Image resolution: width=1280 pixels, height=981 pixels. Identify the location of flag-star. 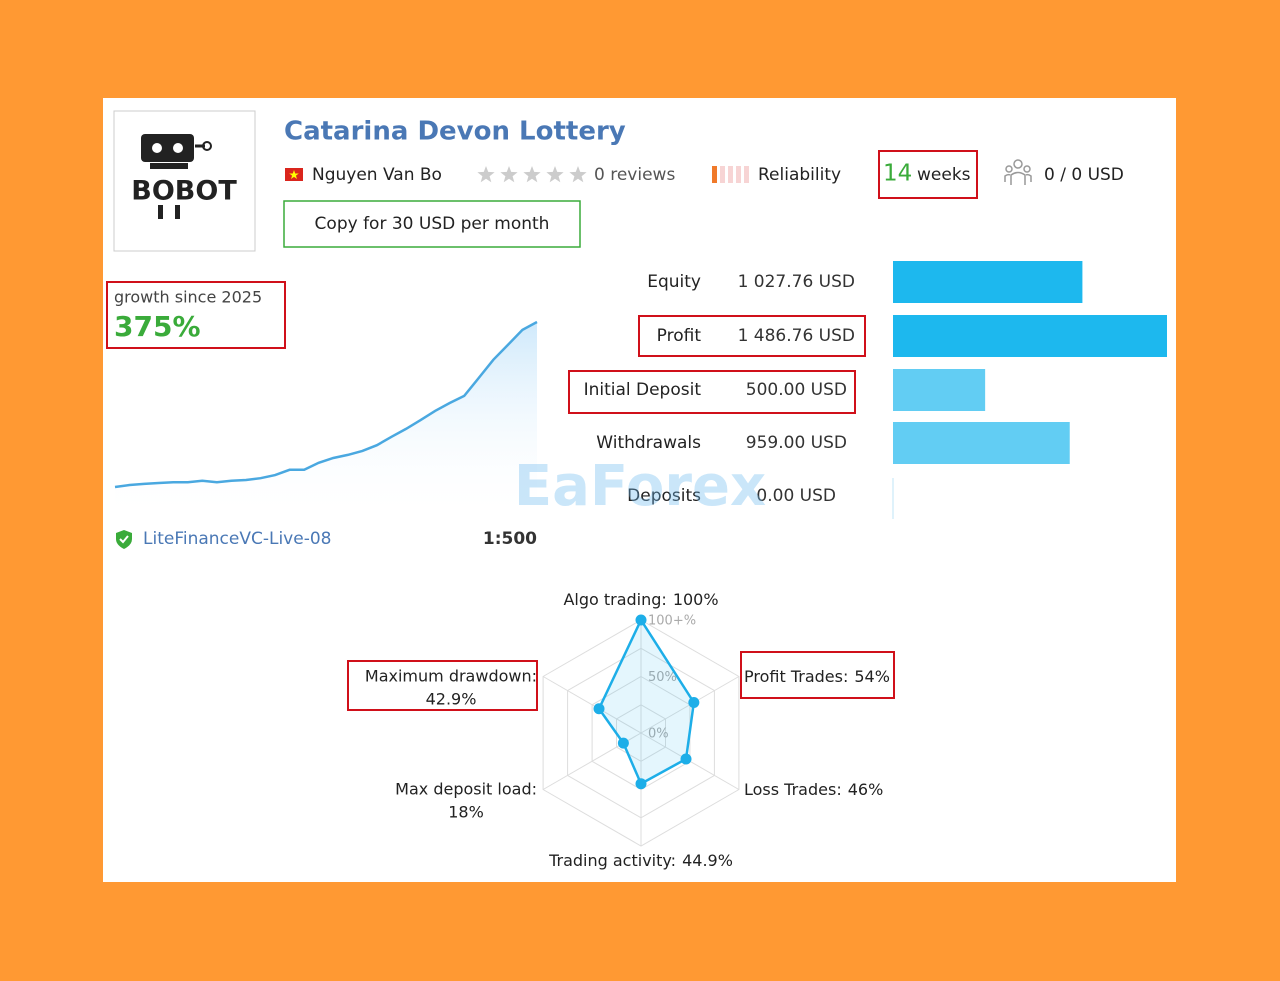
(294, 174).